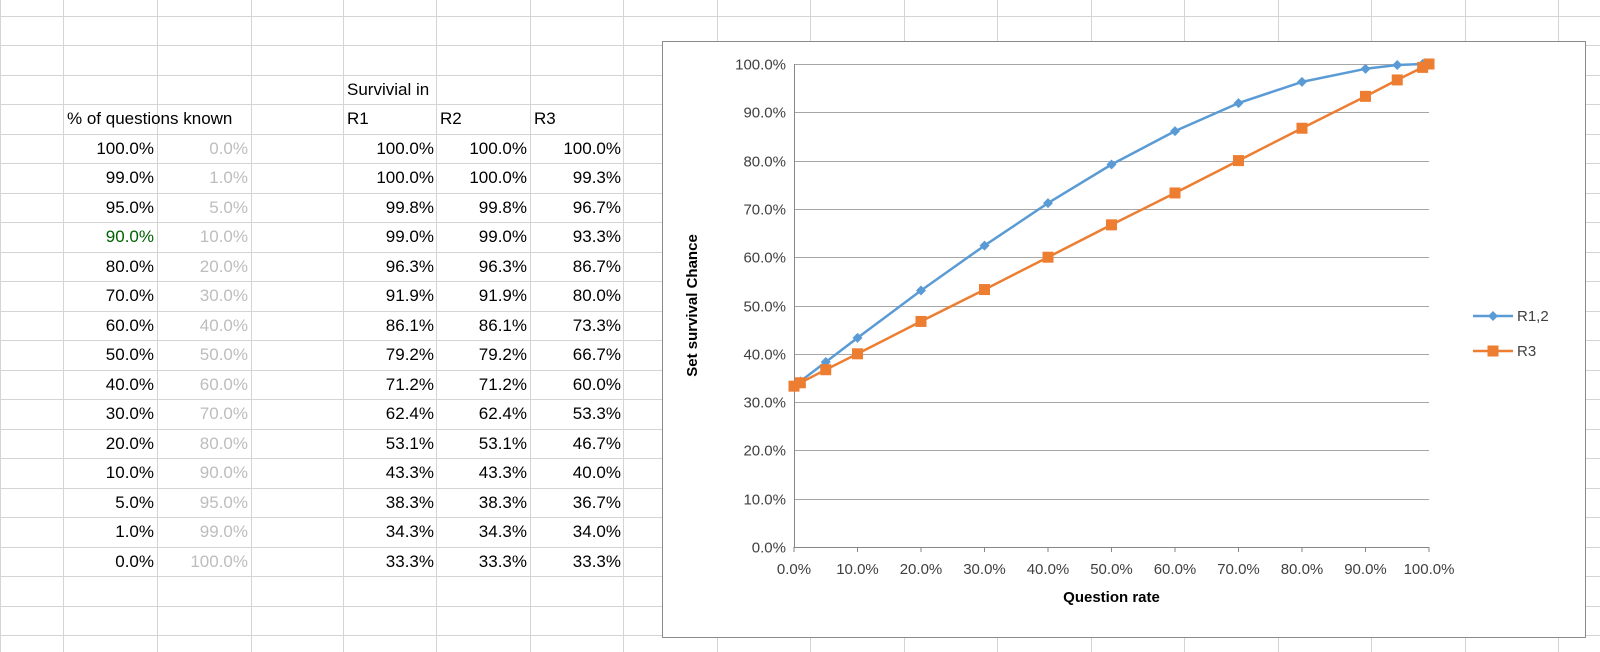 This screenshot has width=1600, height=652. Describe the element at coordinates (223, 384) in the screenshot. I see `unknown-percent-cell: 60.0%` at that location.